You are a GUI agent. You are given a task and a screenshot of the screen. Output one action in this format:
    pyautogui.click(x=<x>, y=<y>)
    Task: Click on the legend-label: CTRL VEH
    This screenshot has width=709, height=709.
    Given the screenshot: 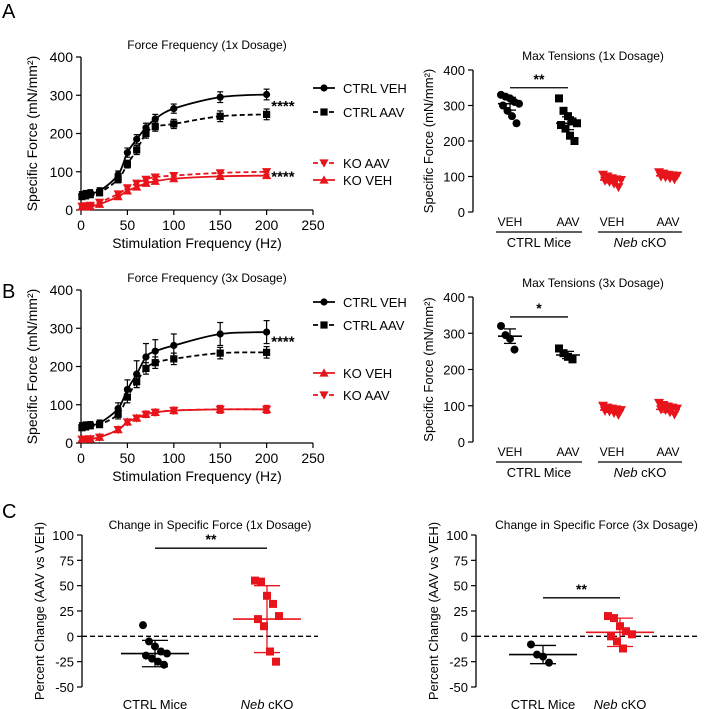 What is the action you would take?
    pyautogui.click(x=375, y=88)
    